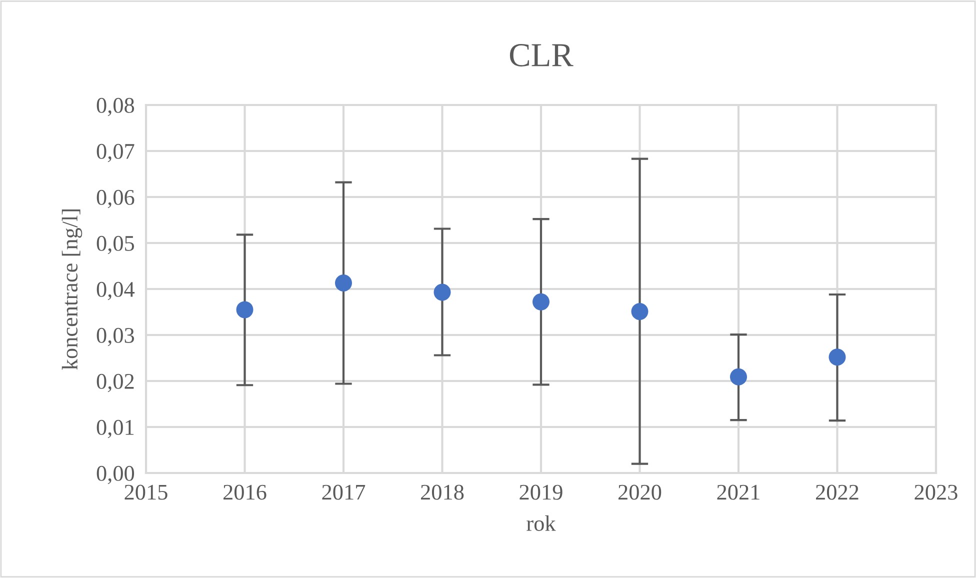  I want to click on y-tick-label: 0,03, so click(115, 337).